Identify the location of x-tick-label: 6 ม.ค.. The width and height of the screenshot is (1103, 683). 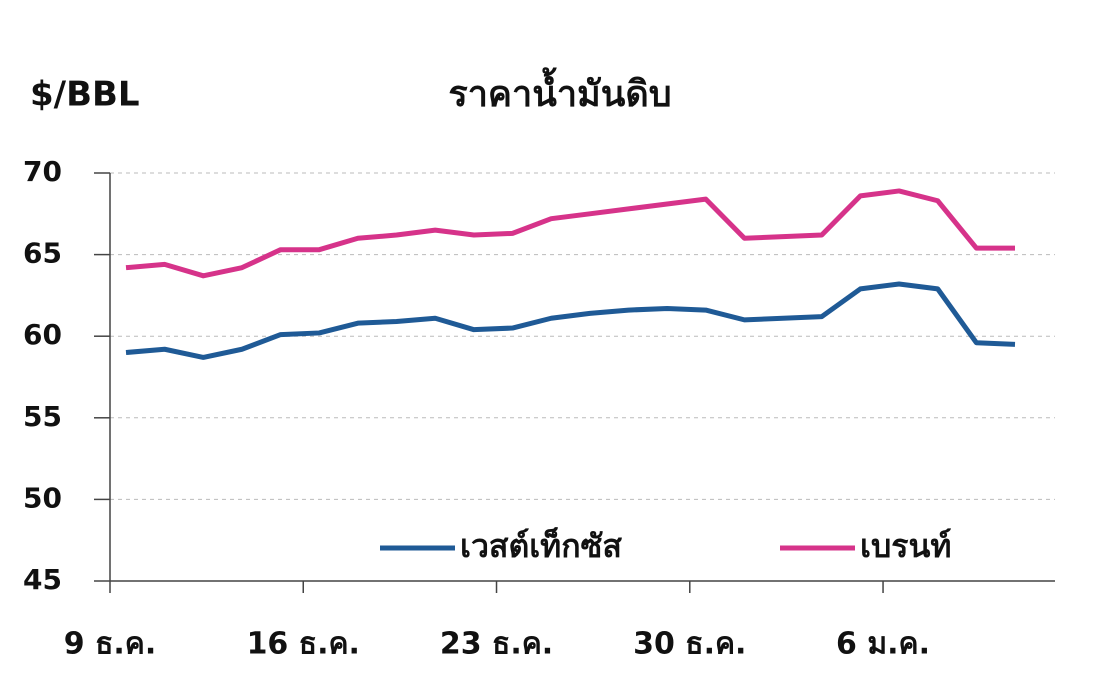
(883, 644).